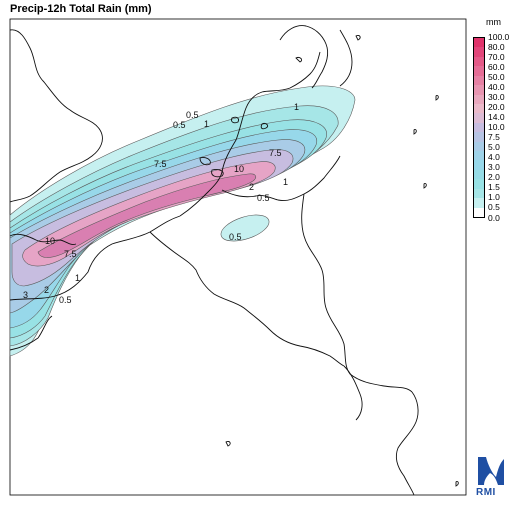 This screenshot has height=508, width=516. What do you see at coordinates (494, 187) in the screenshot?
I see `legend-tick-label: 1.5` at bounding box center [494, 187].